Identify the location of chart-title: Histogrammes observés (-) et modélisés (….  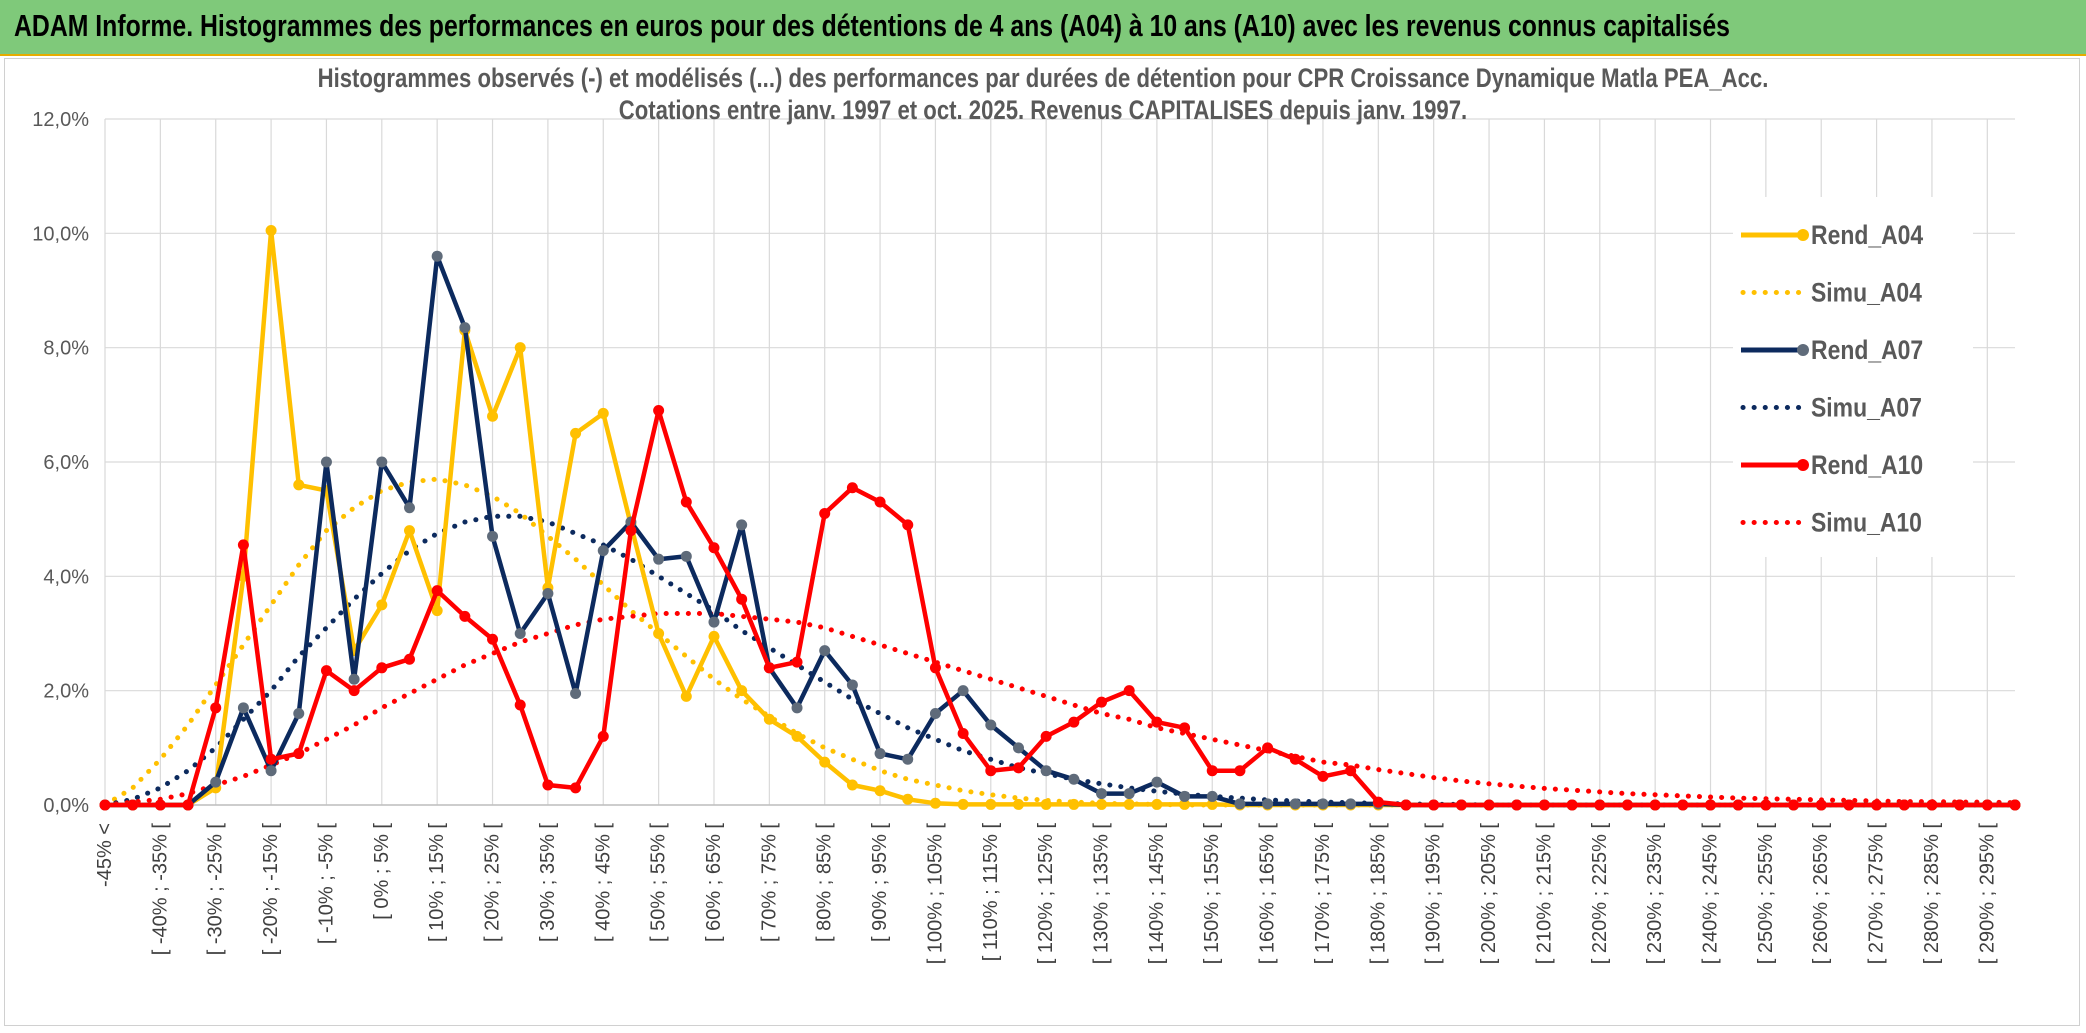
(1043, 95).